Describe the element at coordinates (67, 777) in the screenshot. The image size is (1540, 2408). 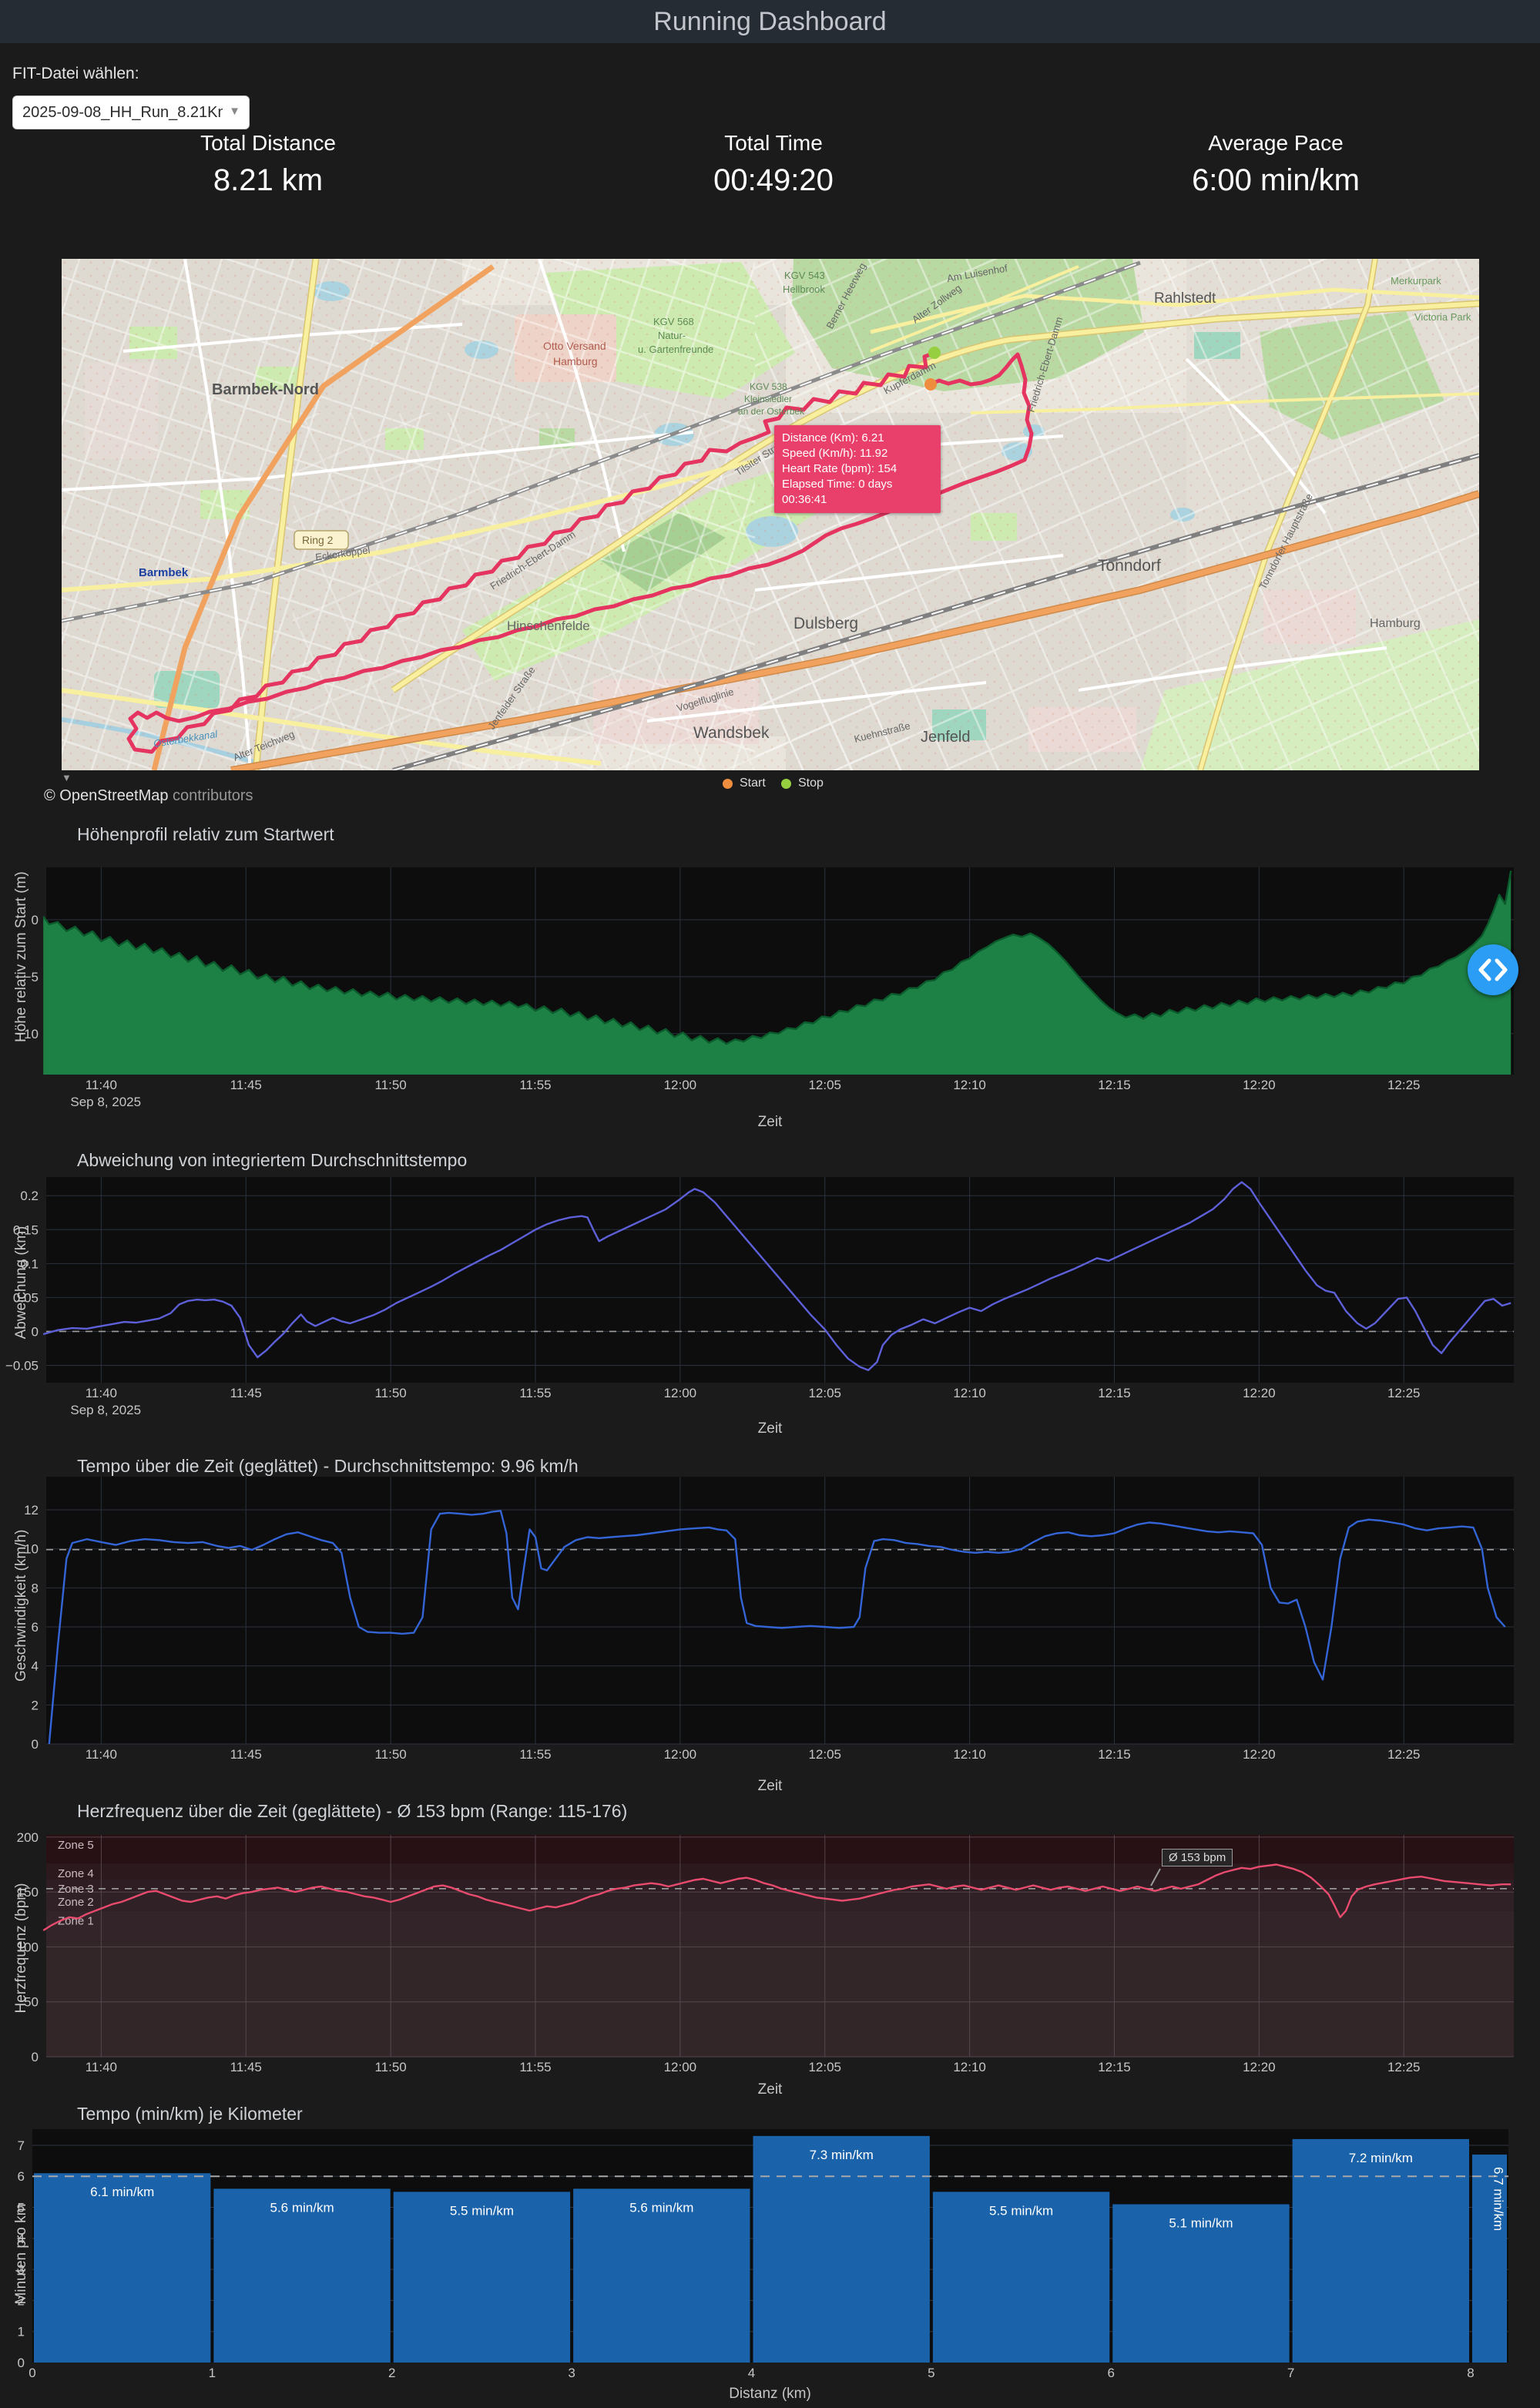
I see `collapse-triangle-icon: ▼` at that location.